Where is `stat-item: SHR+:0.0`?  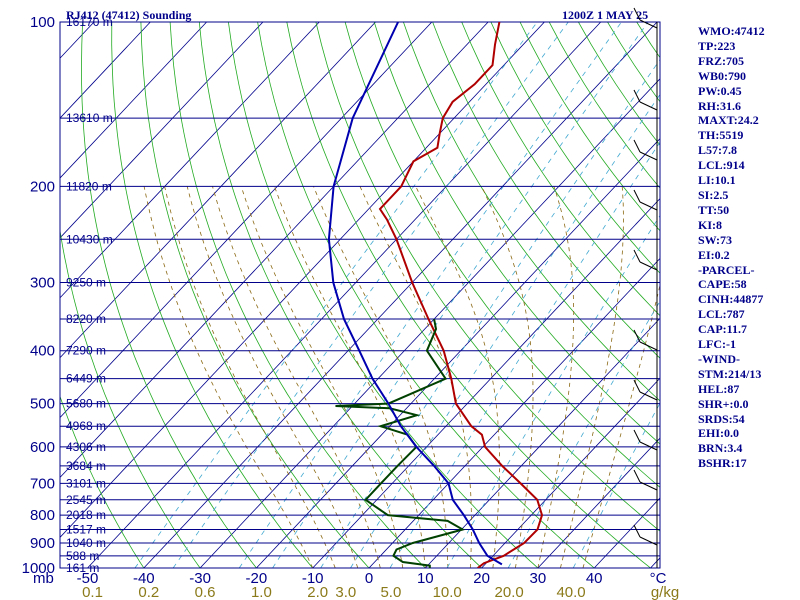
stat-item: SHR+:0.0 is located at coordinates (723, 403).